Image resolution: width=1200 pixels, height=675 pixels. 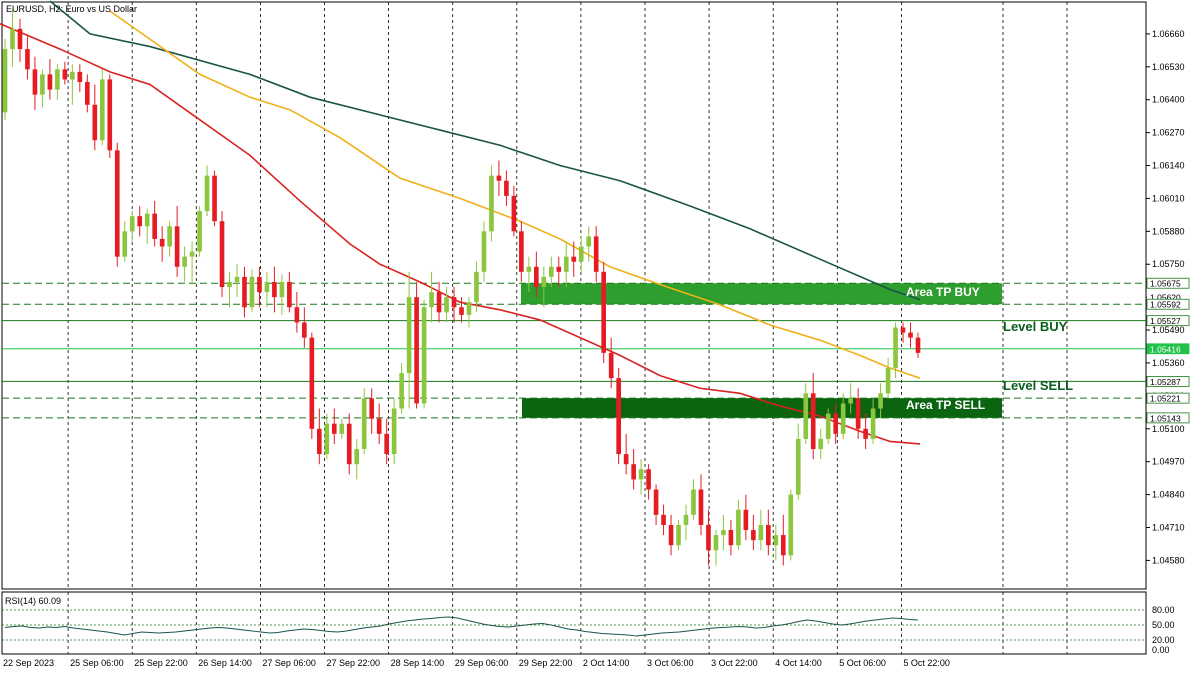 I want to click on rsi-panel-frame, so click(x=574, y=623).